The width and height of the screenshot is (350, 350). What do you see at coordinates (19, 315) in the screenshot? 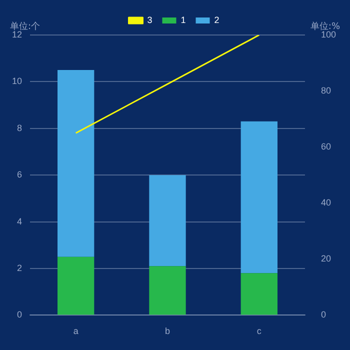
I see `y-tick-label: 0` at bounding box center [19, 315].